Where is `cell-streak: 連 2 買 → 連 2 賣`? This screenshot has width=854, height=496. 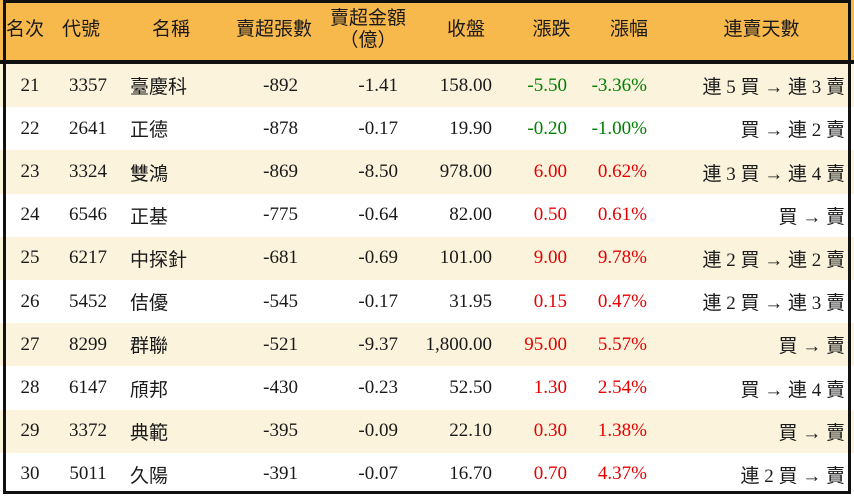 cell-streak: 連 2 買 → 連 2 賣 is located at coordinates (773, 260).